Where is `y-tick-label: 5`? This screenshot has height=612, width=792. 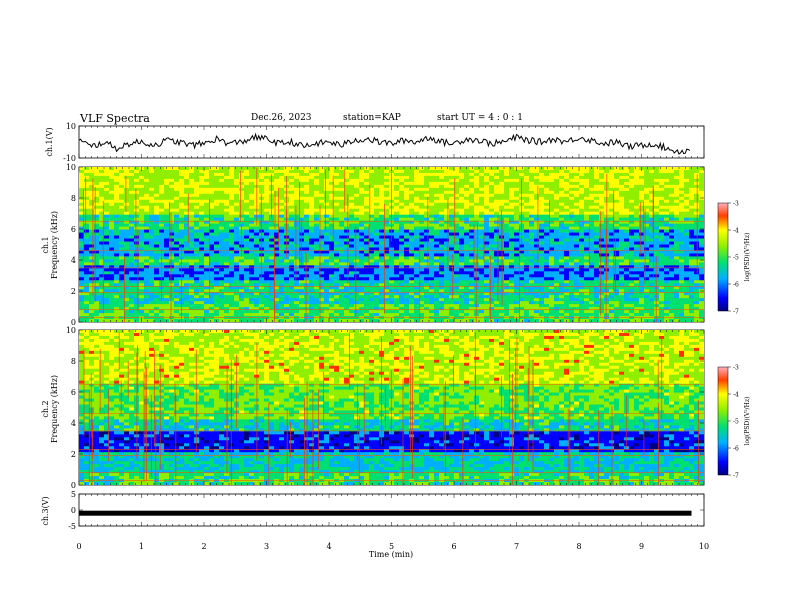 y-tick-label: 5 is located at coordinates (73, 494).